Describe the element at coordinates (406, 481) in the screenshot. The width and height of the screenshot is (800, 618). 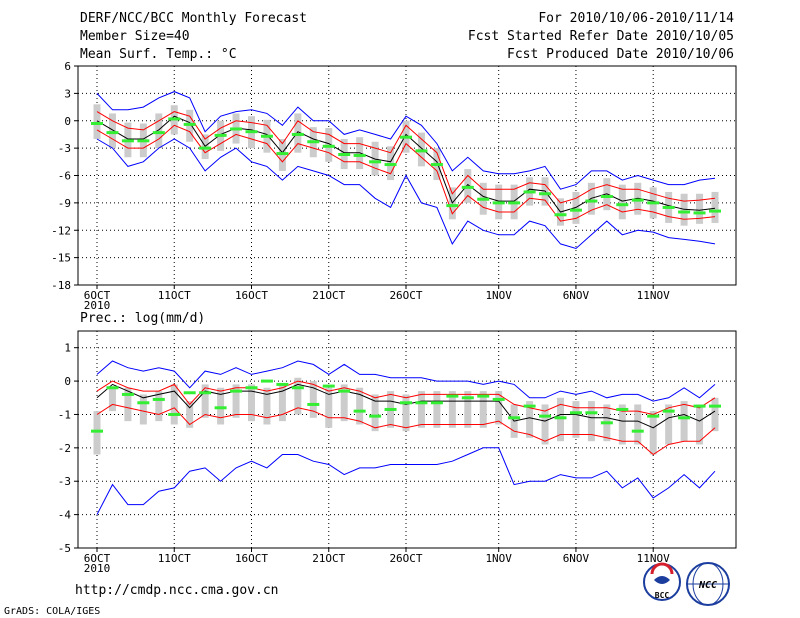
I see `precip-line-min` at that location.